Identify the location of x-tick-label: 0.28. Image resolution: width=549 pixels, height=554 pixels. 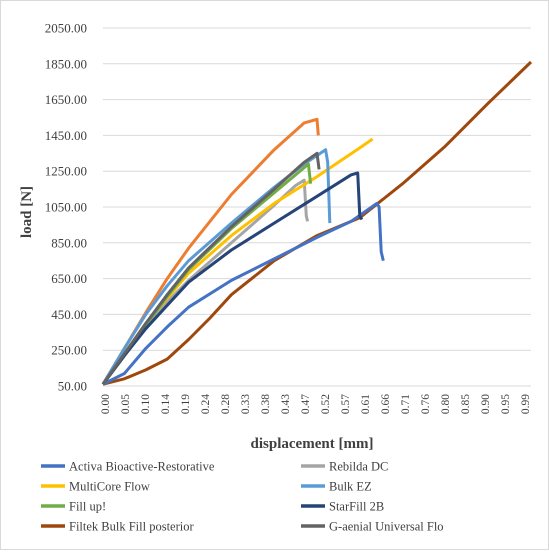
(226, 404).